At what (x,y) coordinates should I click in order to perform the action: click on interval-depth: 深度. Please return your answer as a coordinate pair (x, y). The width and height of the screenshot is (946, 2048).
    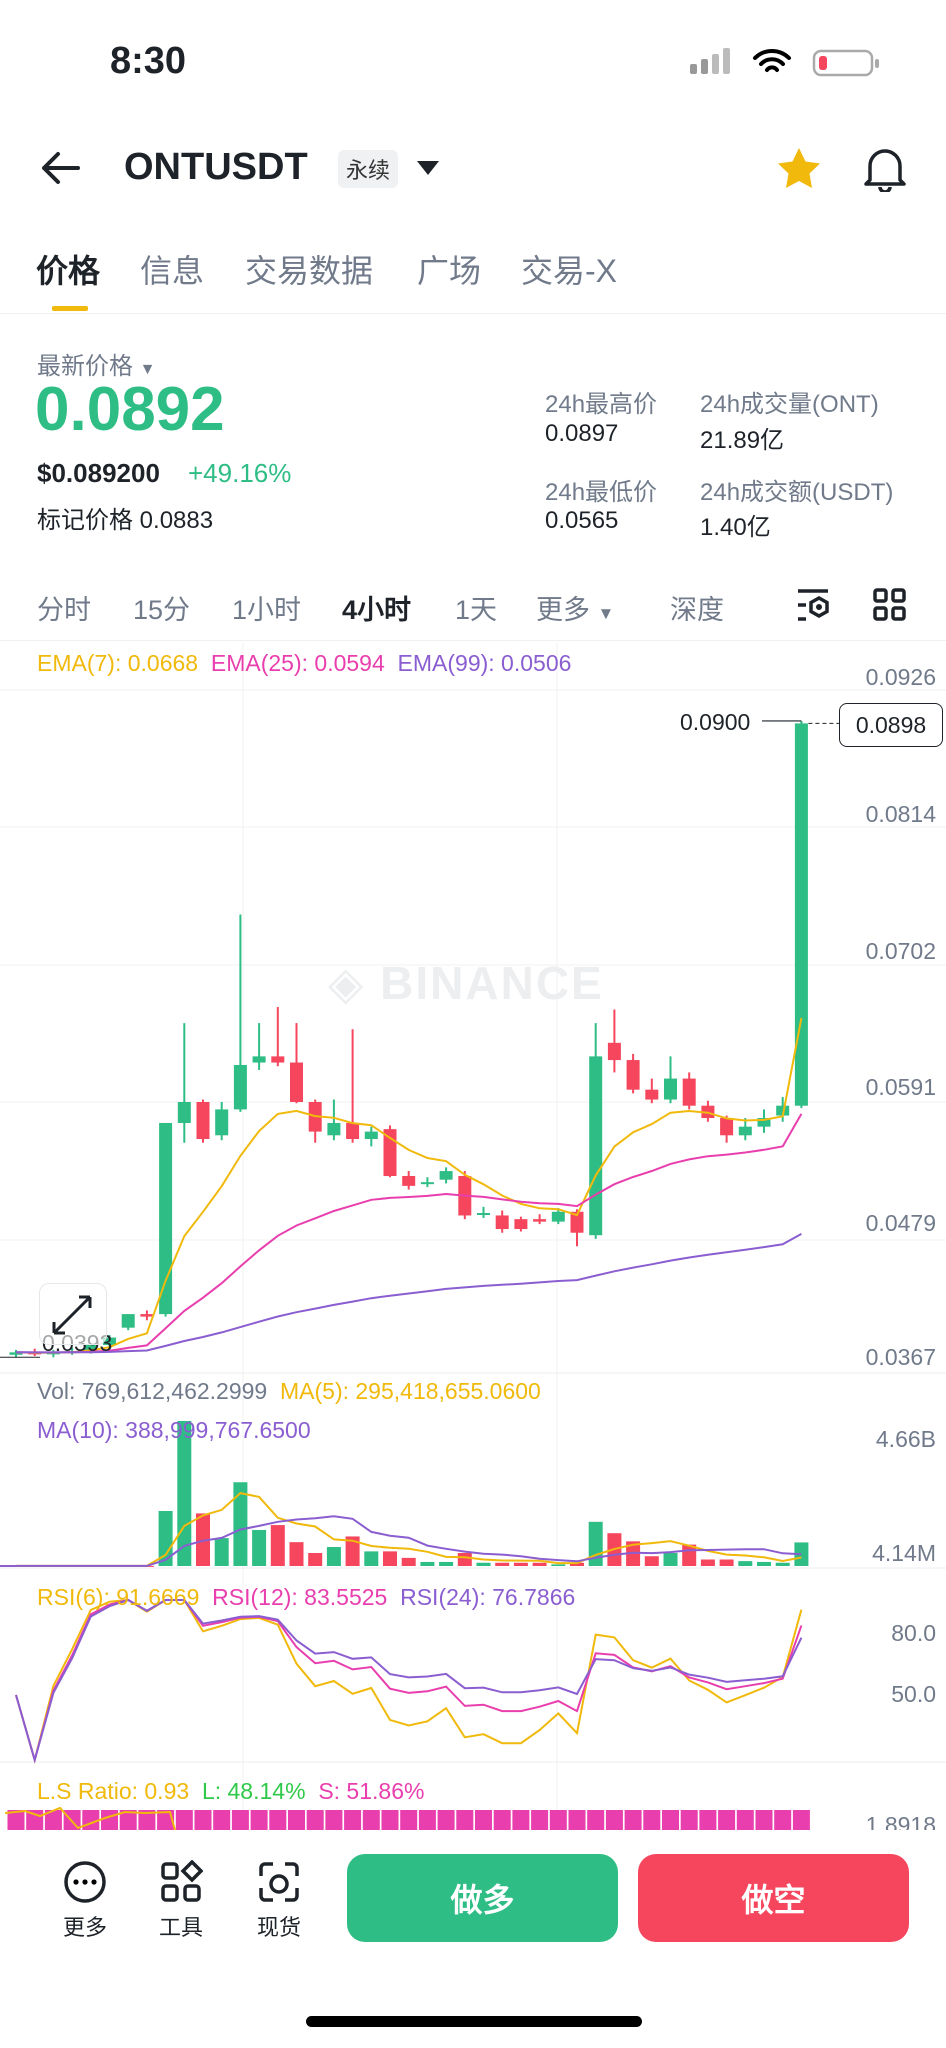
    Looking at the image, I should click on (697, 610).